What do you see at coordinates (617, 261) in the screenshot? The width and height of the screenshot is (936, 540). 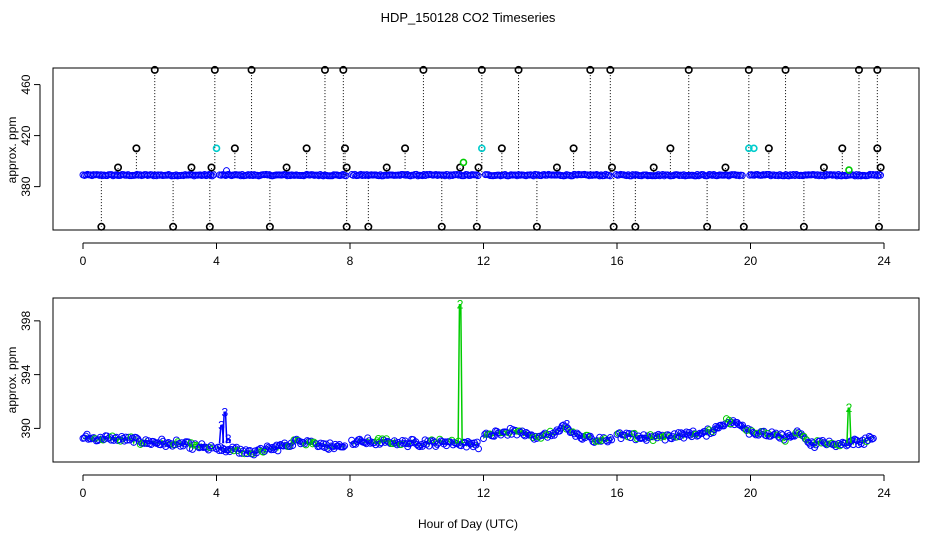 I see `top-x-tick-label: 16` at bounding box center [617, 261].